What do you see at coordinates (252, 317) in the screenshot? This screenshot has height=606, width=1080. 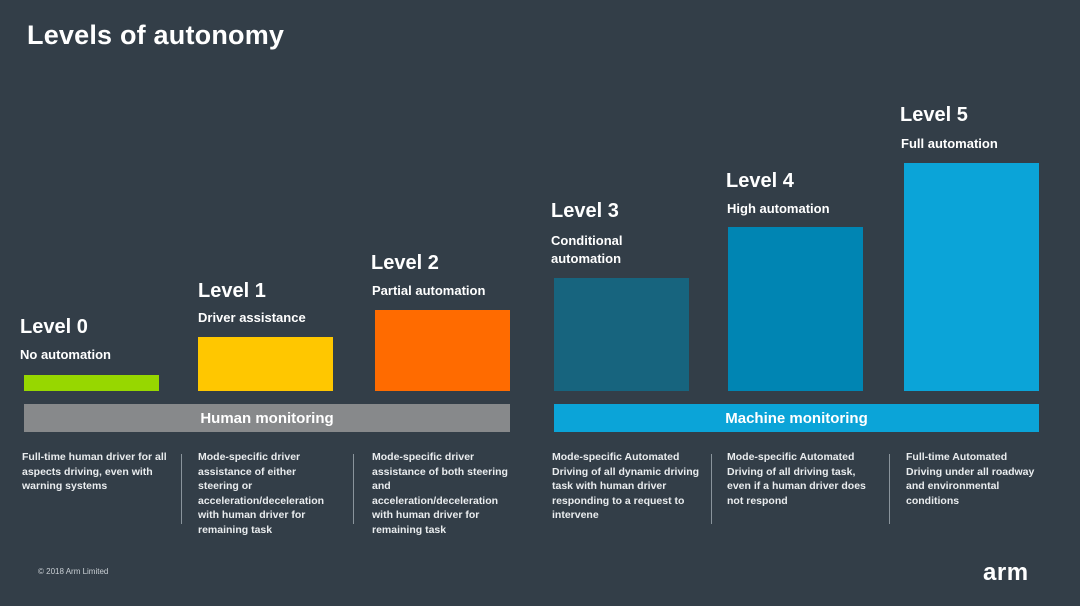 I see `level-1-name: Driver assistance` at bounding box center [252, 317].